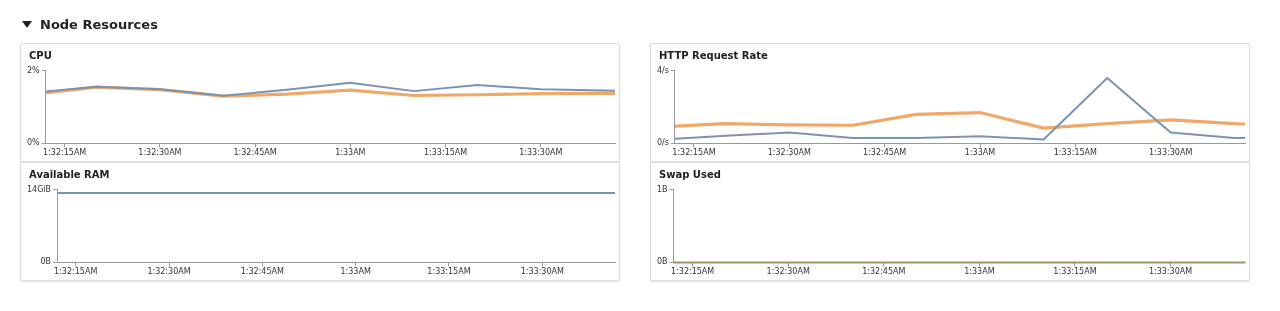 Image resolution: width=1280 pixels, height=311 pixels. Describe the element at coordinates (663, 143) in the screenshot. I see `y-tick-label: 0/s` at that location.